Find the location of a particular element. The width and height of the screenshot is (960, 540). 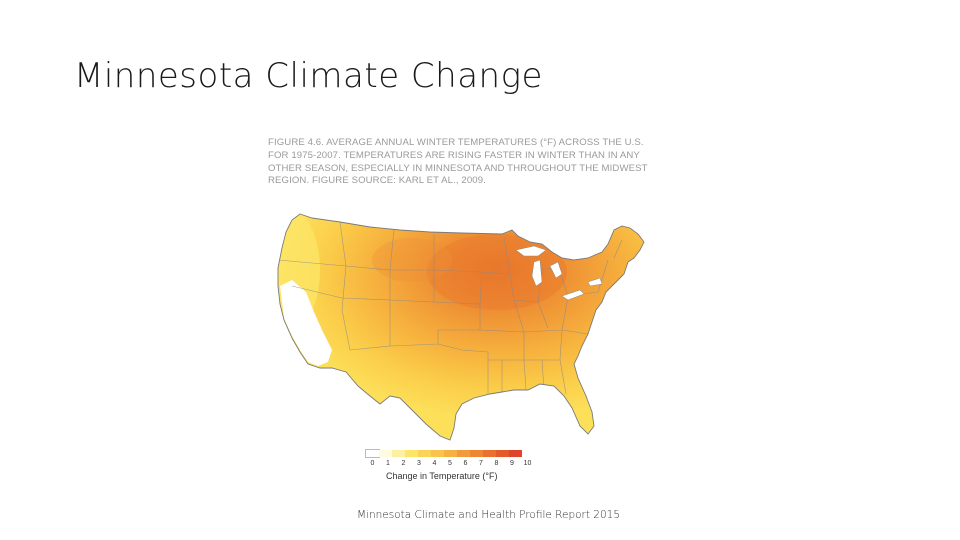

legend-ticks: 0 1 2 3 4 5 6 7 8 9 10 is located at coordinates (451, 465).